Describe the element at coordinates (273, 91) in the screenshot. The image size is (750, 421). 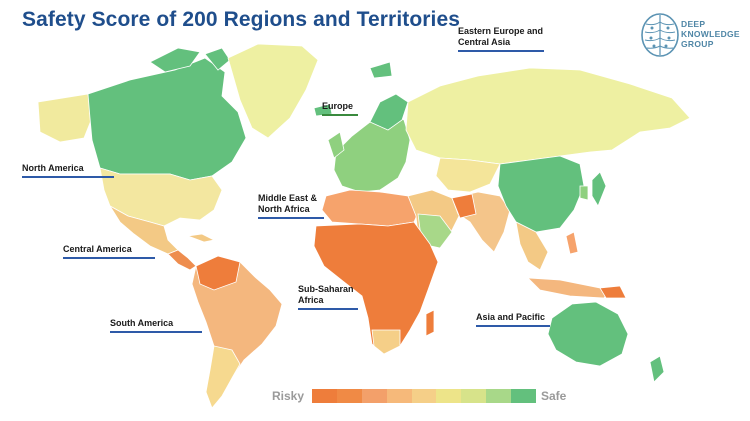
I see `country-greenland` at that location.